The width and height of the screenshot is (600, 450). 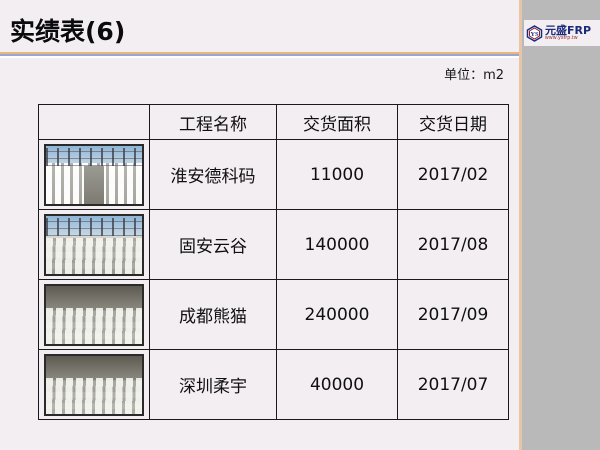 What do you see at coordinates (94, 122) in the screenshot?
I see `column-header-photo` at bounding box center [94, 122].